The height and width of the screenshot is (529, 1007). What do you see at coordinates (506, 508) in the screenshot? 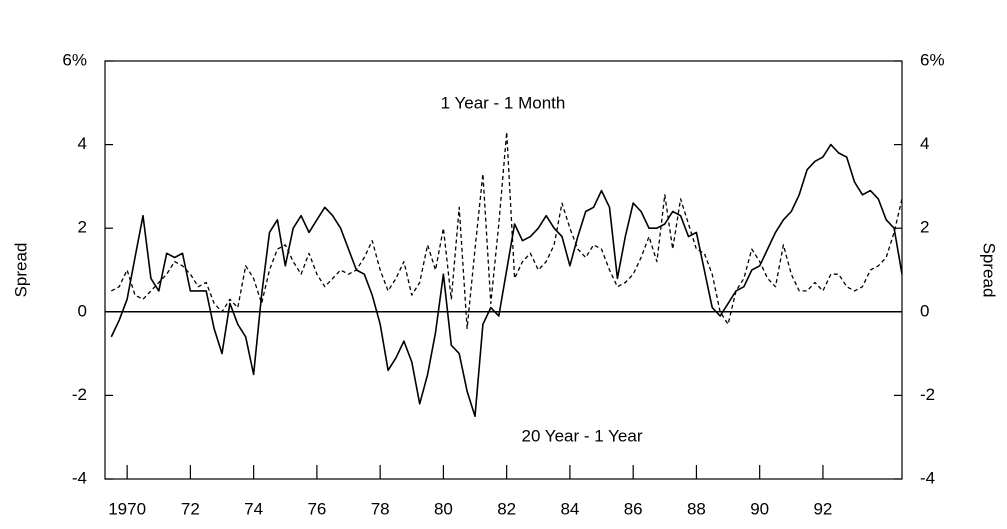
I see `x-tick-label: 82` at bounding box center [506, 508].